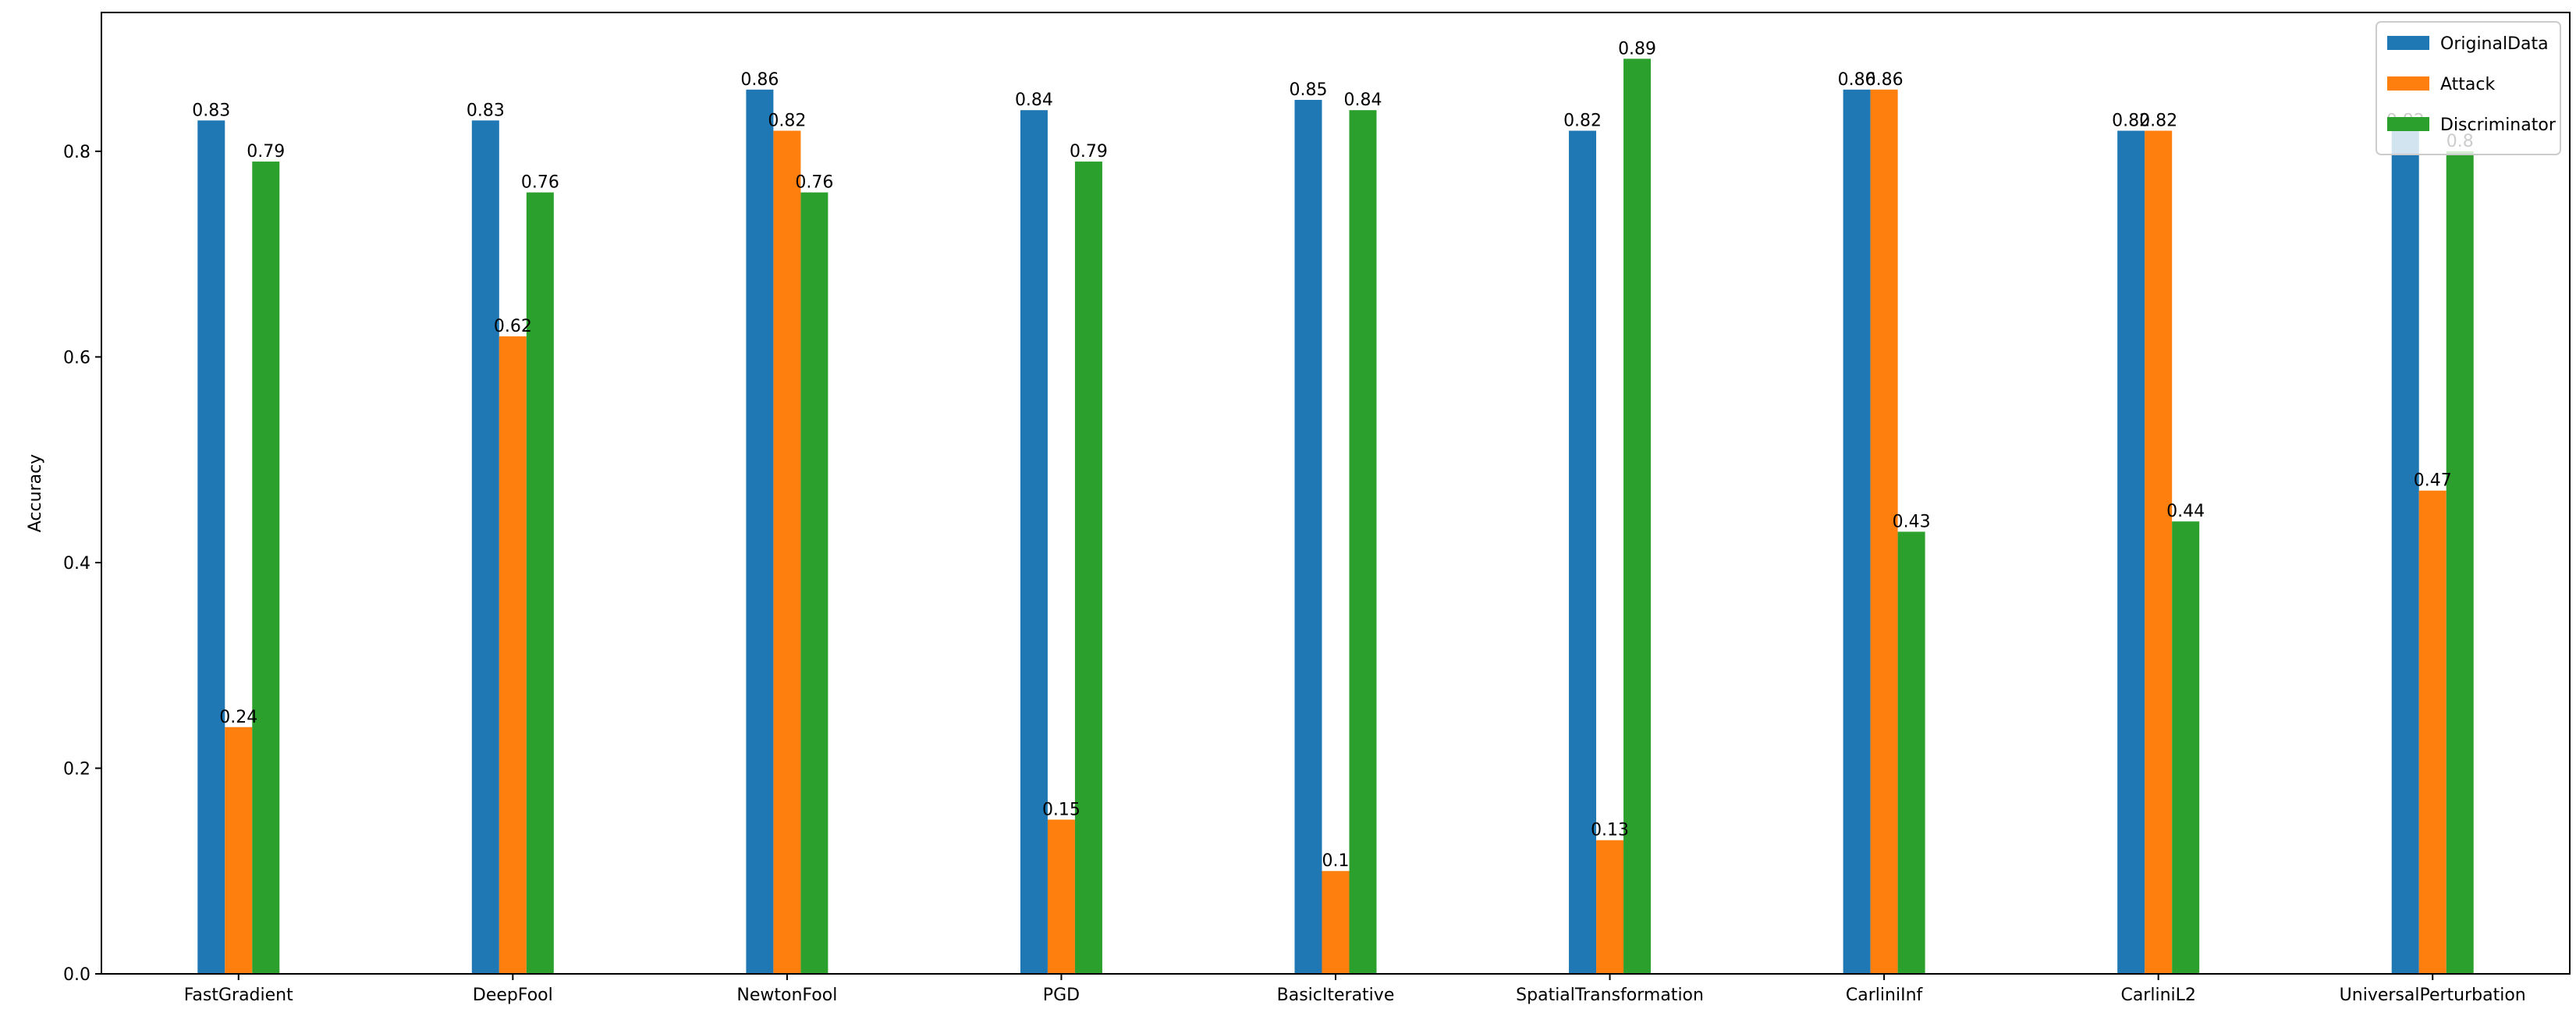 The width and height of the screenshot is (2576, 1016). Describe the element at coordinates (2432, 732) in the screenshot. I see `bar-attack-universalperturbation` at that location.